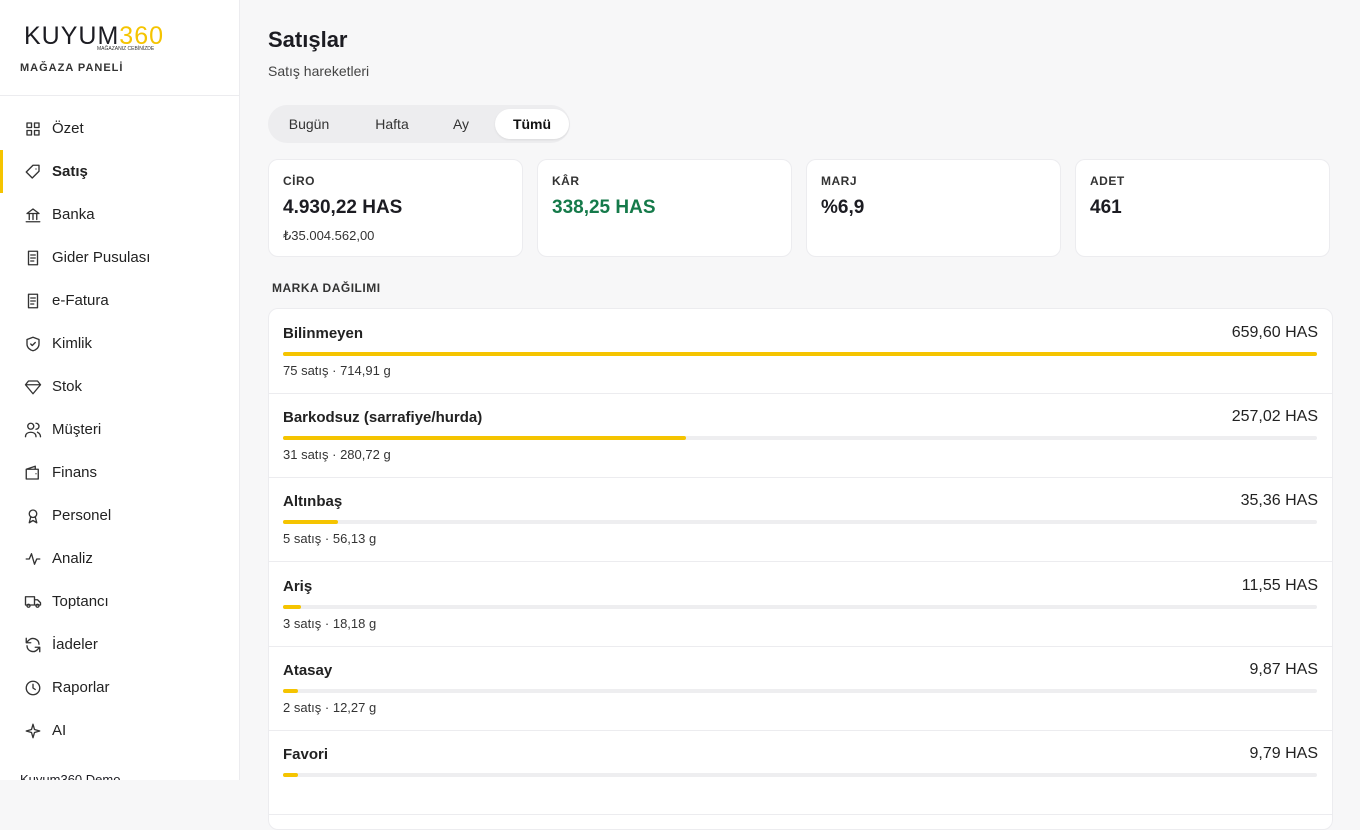  I want to click on nav-label: Toptancı, so click(80, 601).